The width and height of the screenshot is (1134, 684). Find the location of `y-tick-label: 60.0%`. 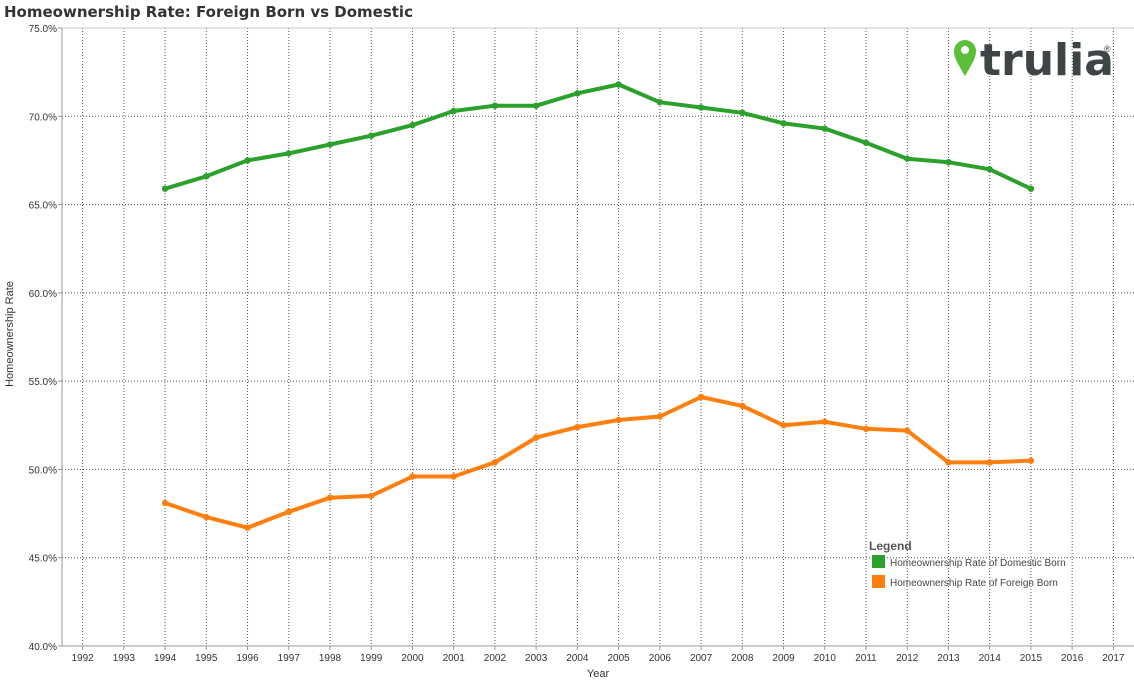

y-tick-label: 60.0% is located at coordinates (43, 294).